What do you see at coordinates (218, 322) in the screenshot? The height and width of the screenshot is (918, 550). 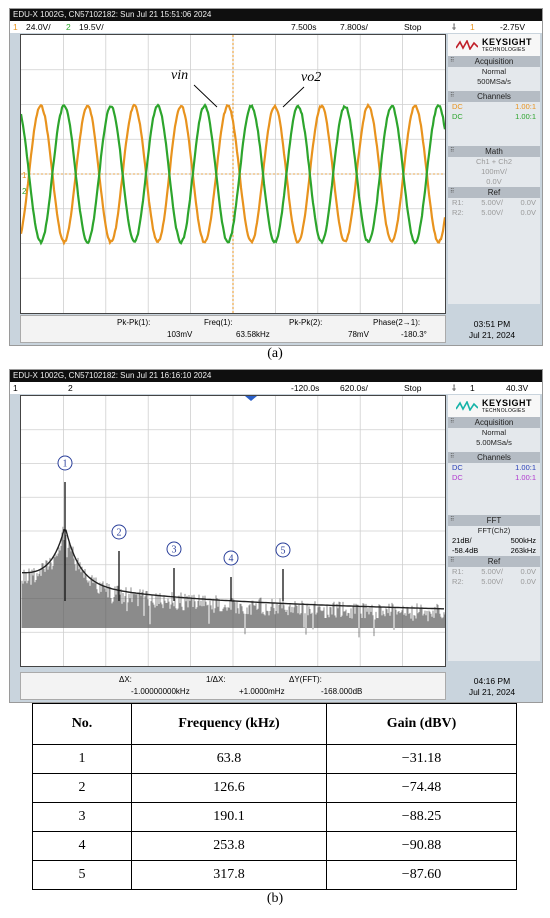 I see `meas2-label: Freq(1):` at bounding box center [218, 322].